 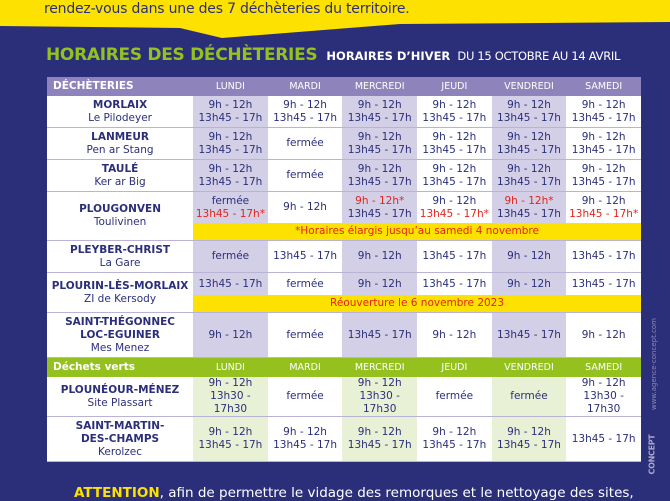 I want to click on credit: www.agence-concept.com CONCEPT, so click(x=652, y=395).